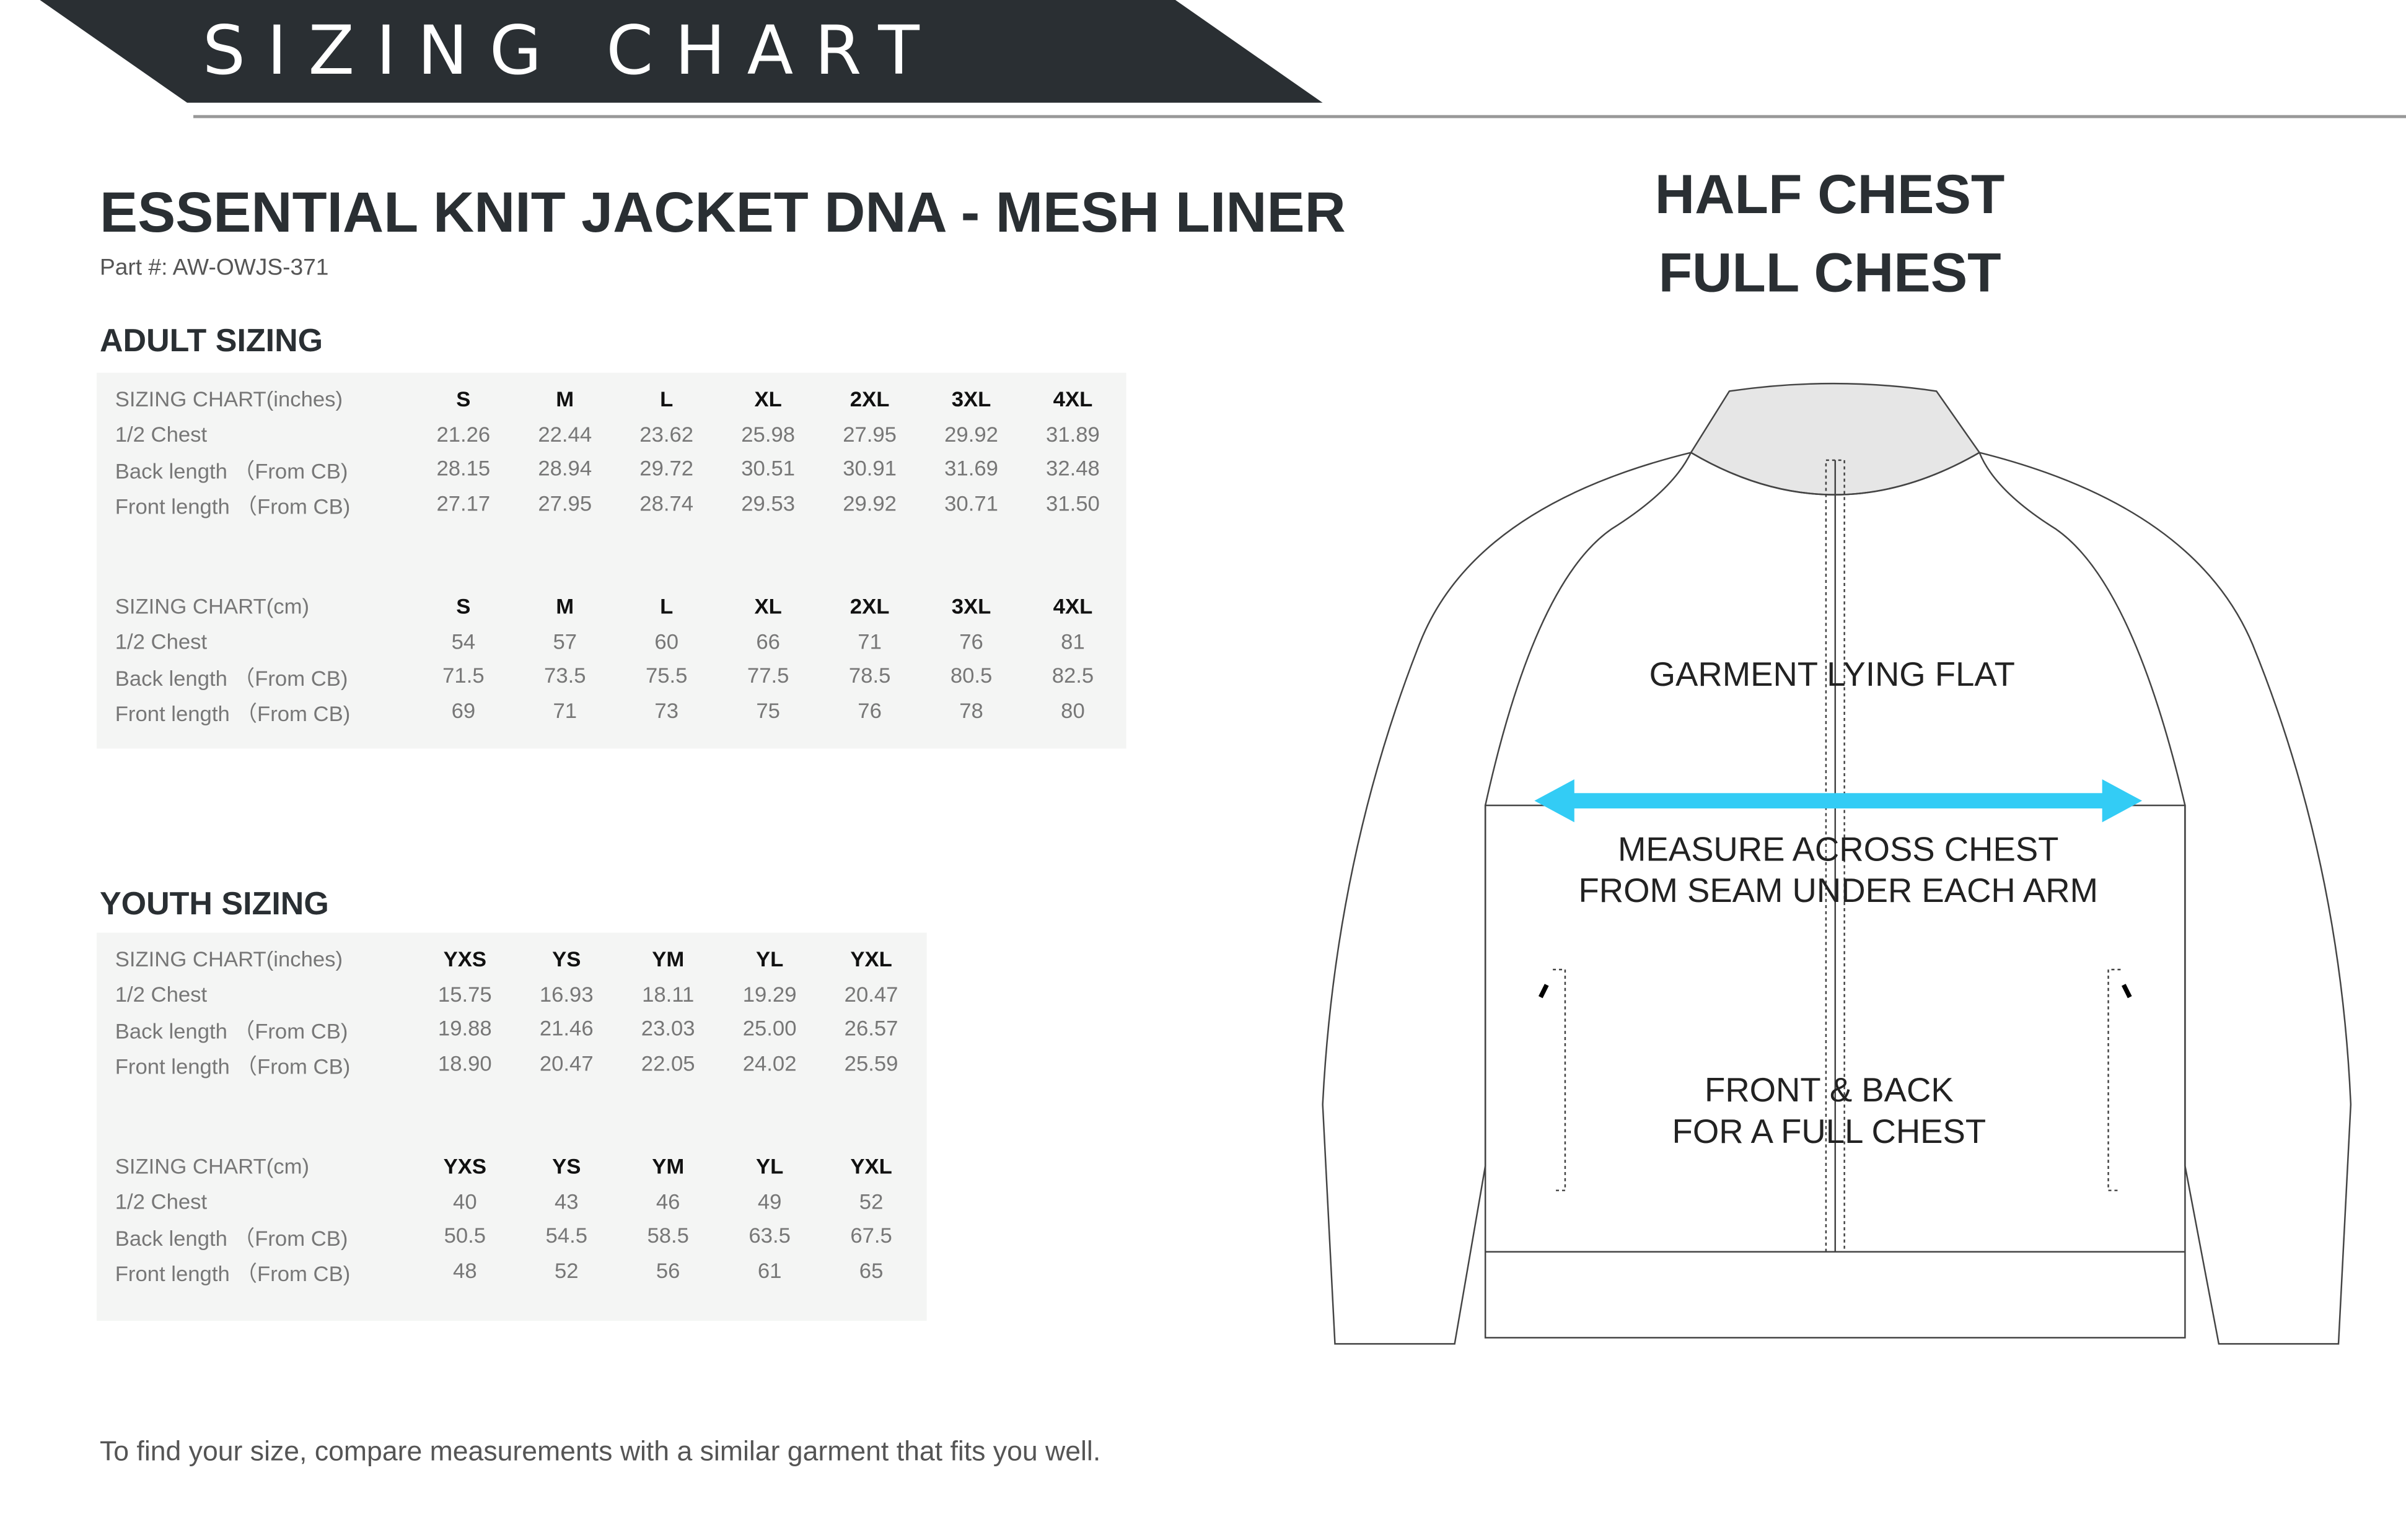  What do you see at coordinates (565, 468) in the screenshot?
I see `cell-value: 28.94` at bounding box center [565, 468].